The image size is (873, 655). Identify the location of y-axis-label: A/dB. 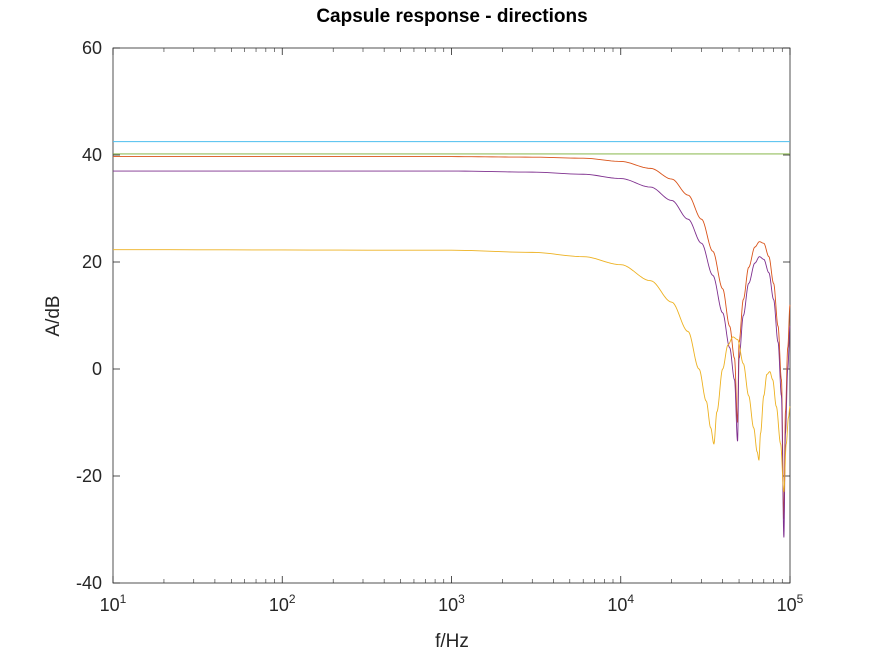
(53, 315).